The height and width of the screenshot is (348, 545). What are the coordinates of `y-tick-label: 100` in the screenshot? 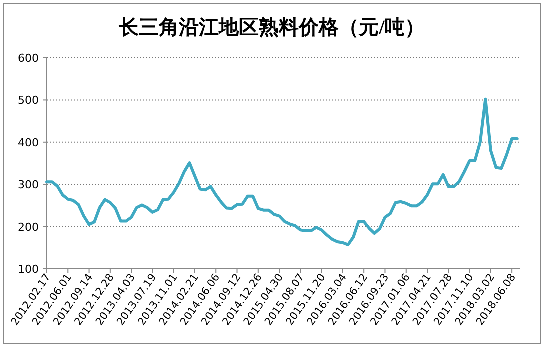 It's located at (28, 269).